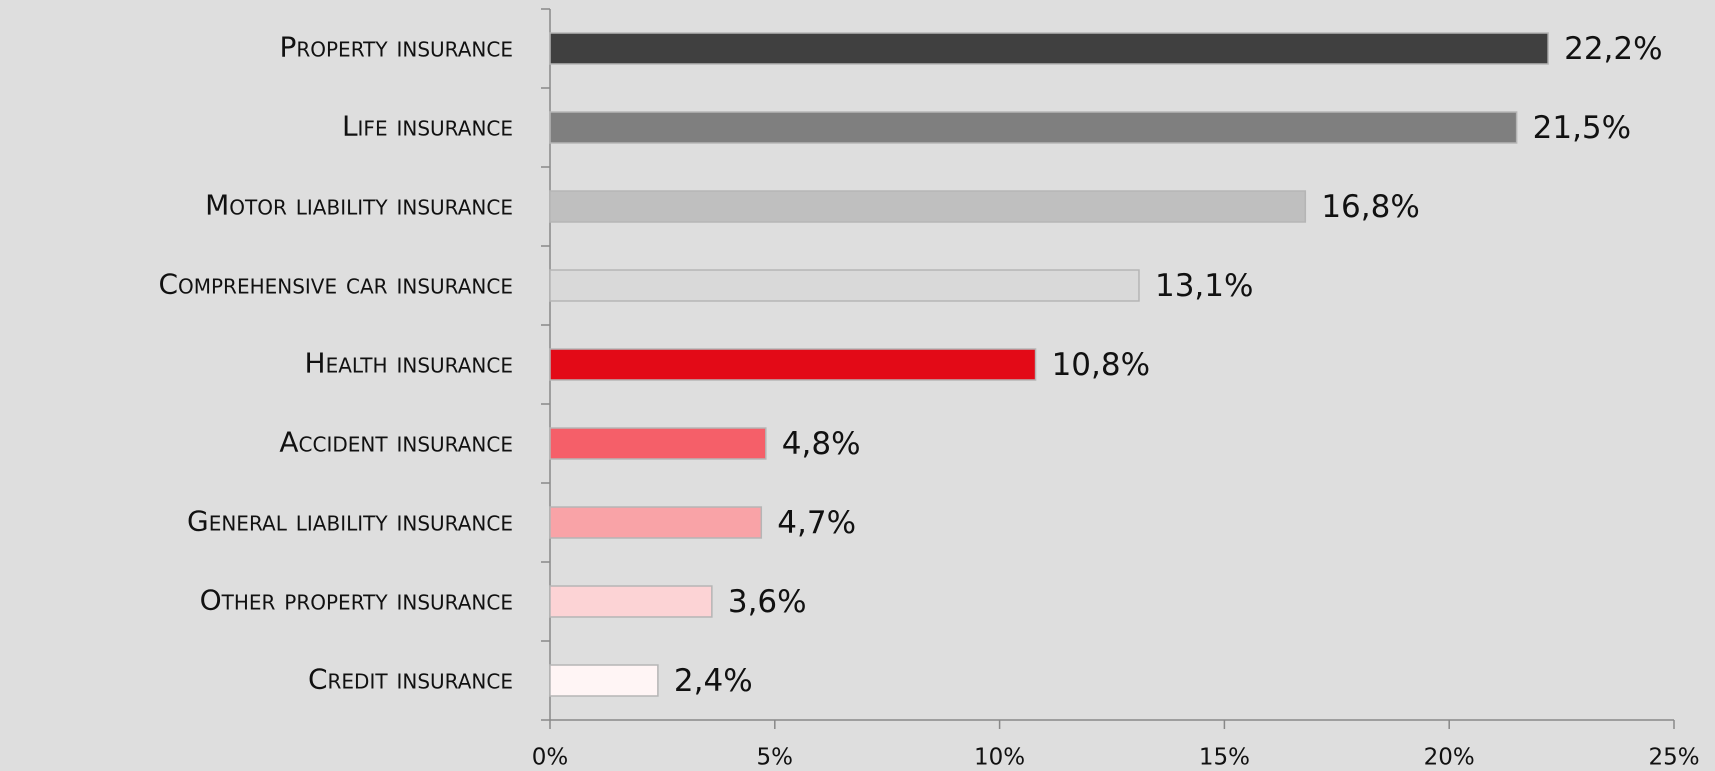 The width and height of the screenshot is (1715, 771). What do you see at coordinates (550, 758) in the screenshot?
I see `x-tick-label: 0%` at bounding box center [550, 758].